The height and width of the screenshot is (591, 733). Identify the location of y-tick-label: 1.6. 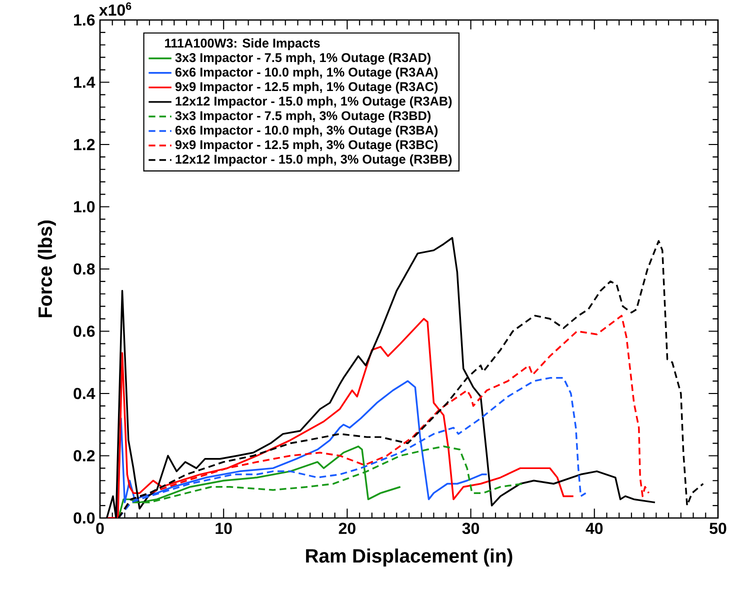
(84, 20).